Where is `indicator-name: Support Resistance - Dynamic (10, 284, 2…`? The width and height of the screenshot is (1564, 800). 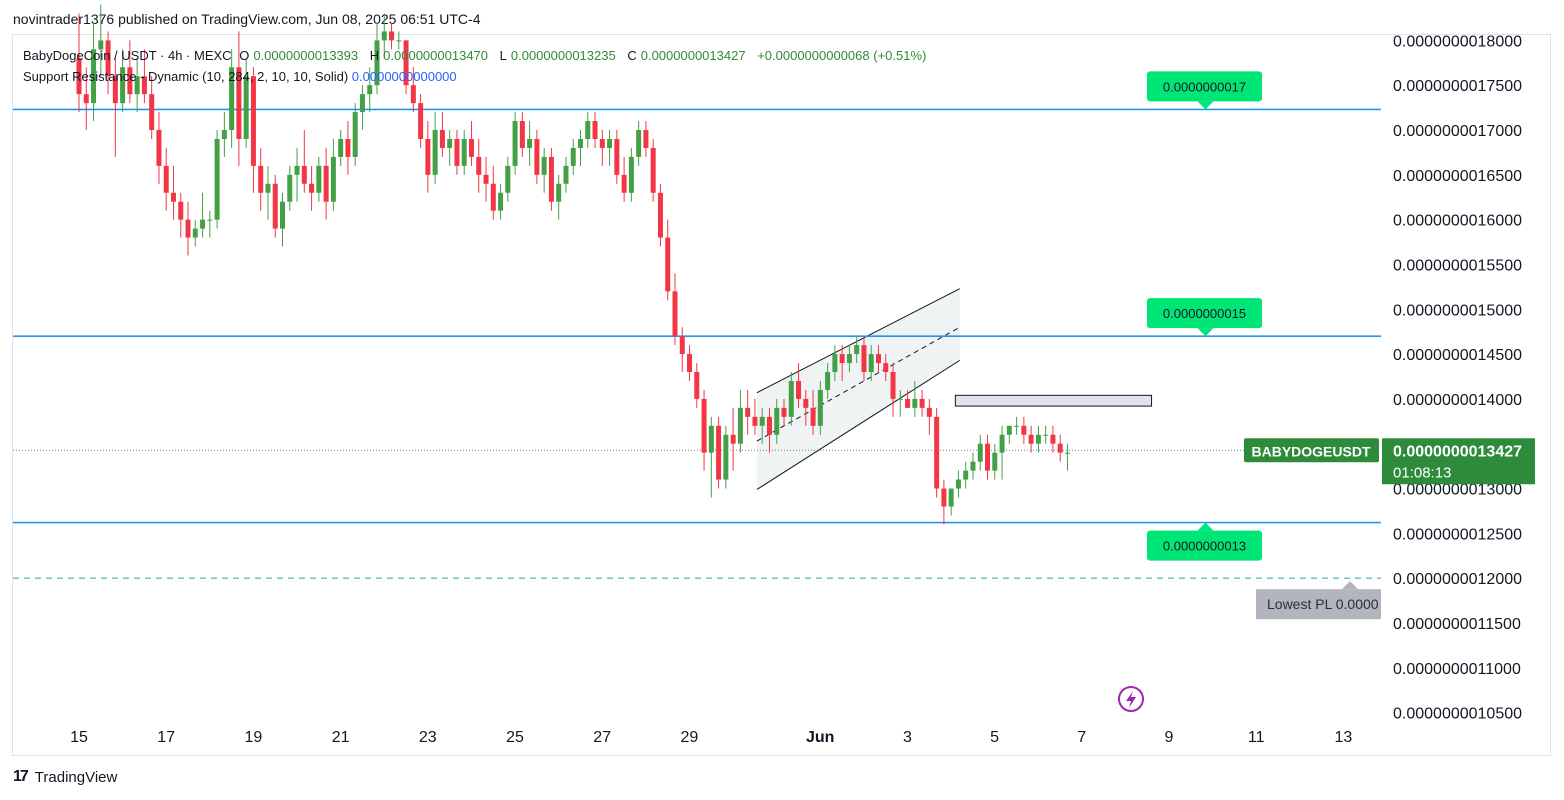 indicator-name: Support Resistance - Dynamic (10, 284, 2… is located at coordinates (186, 76).